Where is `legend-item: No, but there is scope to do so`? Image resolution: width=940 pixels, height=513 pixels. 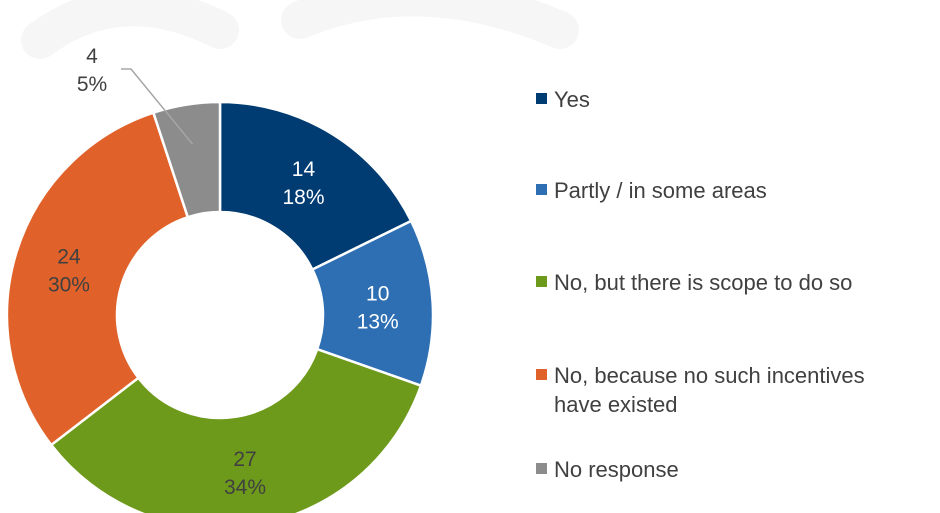
legend-item: No, but there is scope to do so is located at coordinates (694, 282).